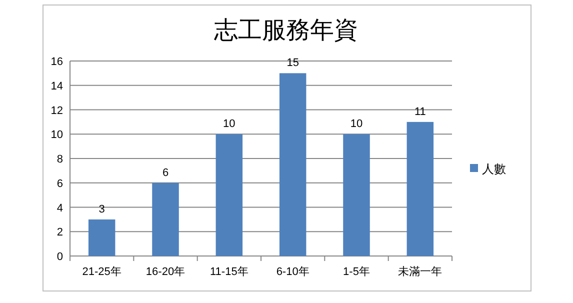  What do you see at coordinates (229, 272) in the screenshot?
I see `x-tick-label: 11-15年` at bounding box center [229, 272].